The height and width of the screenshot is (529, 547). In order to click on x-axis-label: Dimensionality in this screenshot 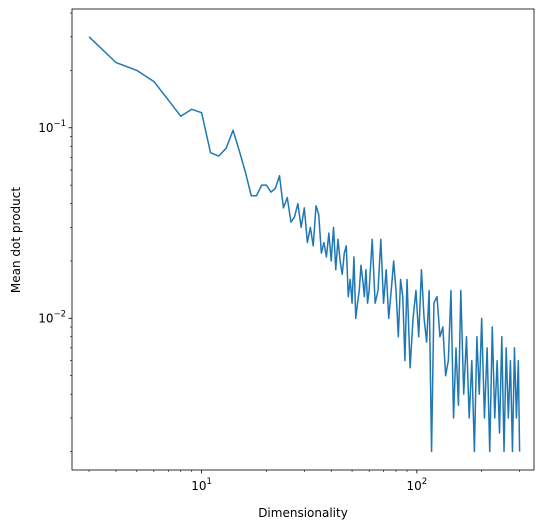, I will do `click(303, 513)`.